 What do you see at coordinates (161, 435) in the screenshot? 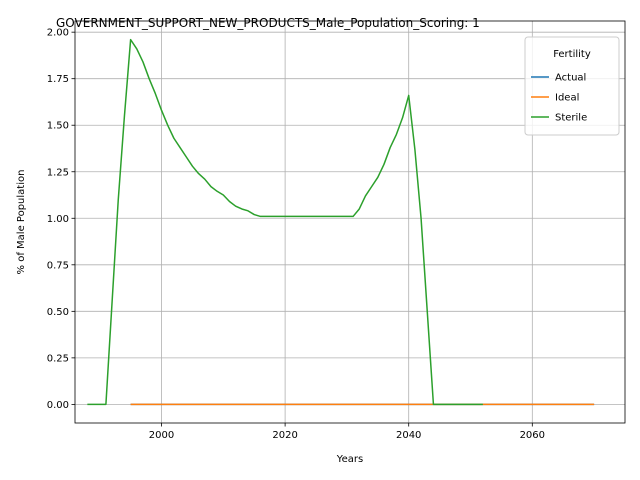
I see `x-tick-label: 2000` at bounding box center [161, 435].